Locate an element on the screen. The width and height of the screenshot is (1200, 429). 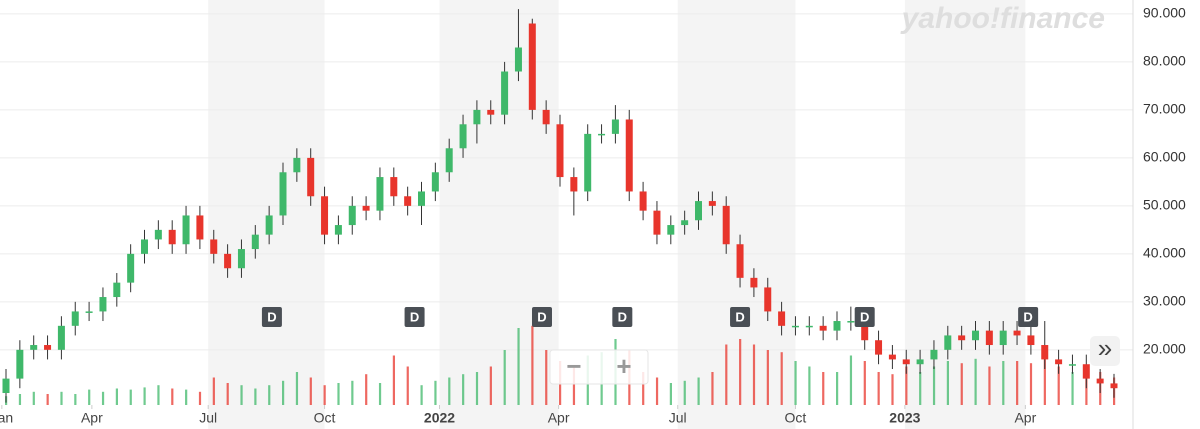
y-tick-label: 70.000 is located at coordinates (1164, 109).